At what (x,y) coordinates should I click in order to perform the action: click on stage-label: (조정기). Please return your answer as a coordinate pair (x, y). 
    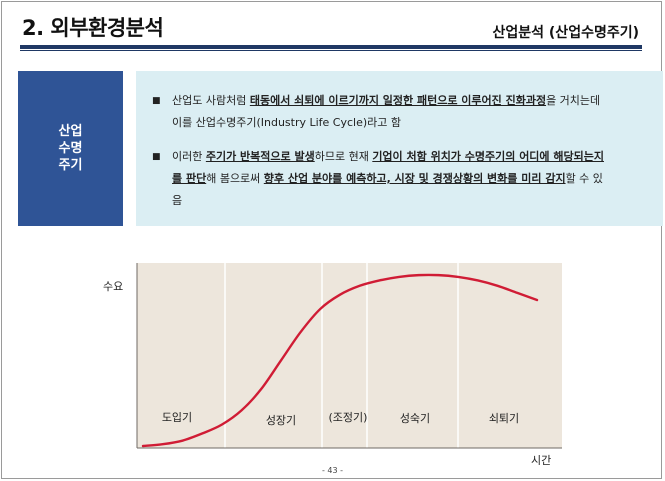
    Looking at the image, I should click on (348, 417).